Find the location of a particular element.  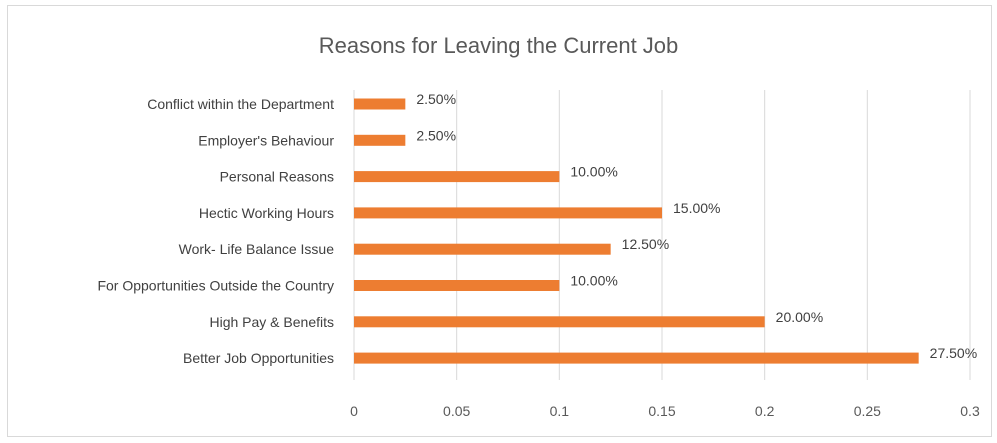

category-label: Work- Life Balance Issue is located at coordinates (257, 249).